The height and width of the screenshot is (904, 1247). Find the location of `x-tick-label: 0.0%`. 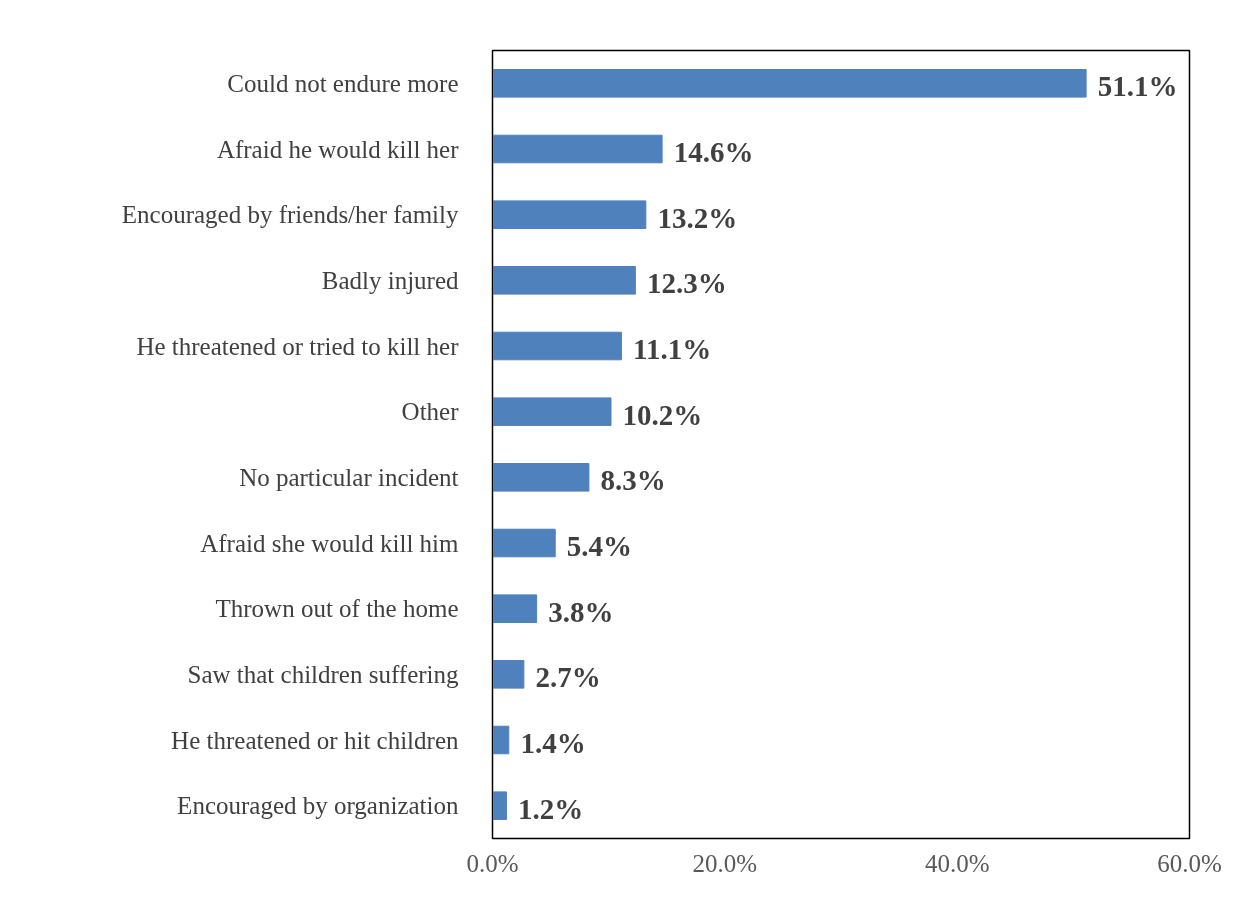

x-tick-label: 0.0% is located at coordinates (492, 863).